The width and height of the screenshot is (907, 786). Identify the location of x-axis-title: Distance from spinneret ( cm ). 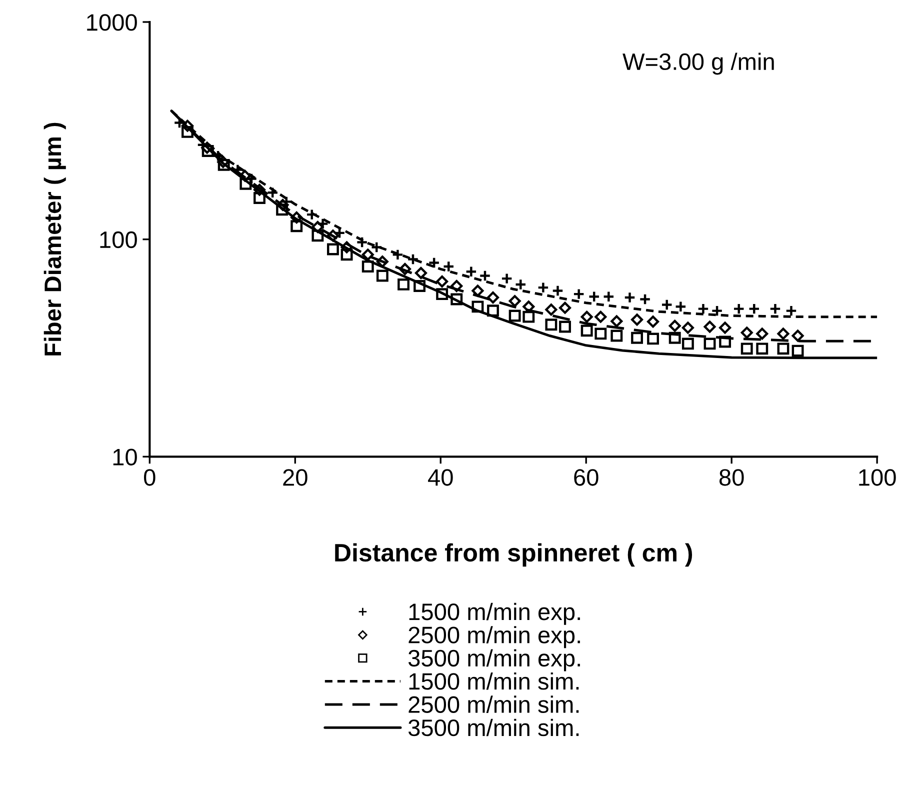
(513, 555).